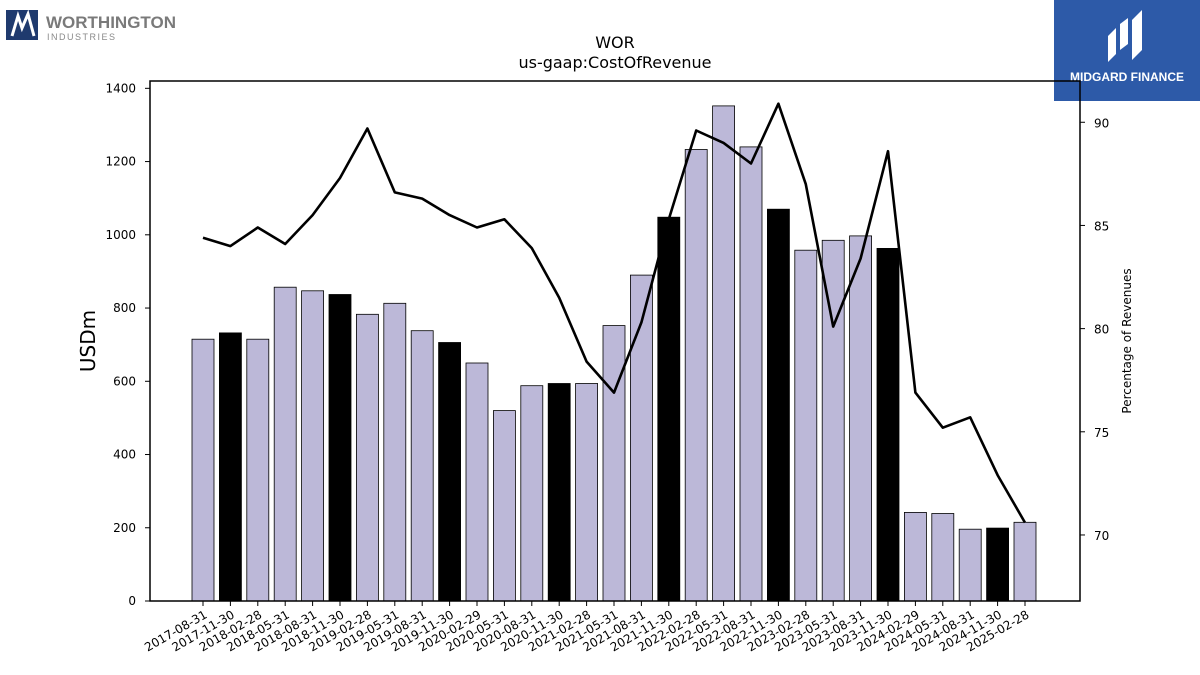 The height and width of the screenshot is (675, 1200). I want to click on y-tick-label: 200, so click(124, 528).